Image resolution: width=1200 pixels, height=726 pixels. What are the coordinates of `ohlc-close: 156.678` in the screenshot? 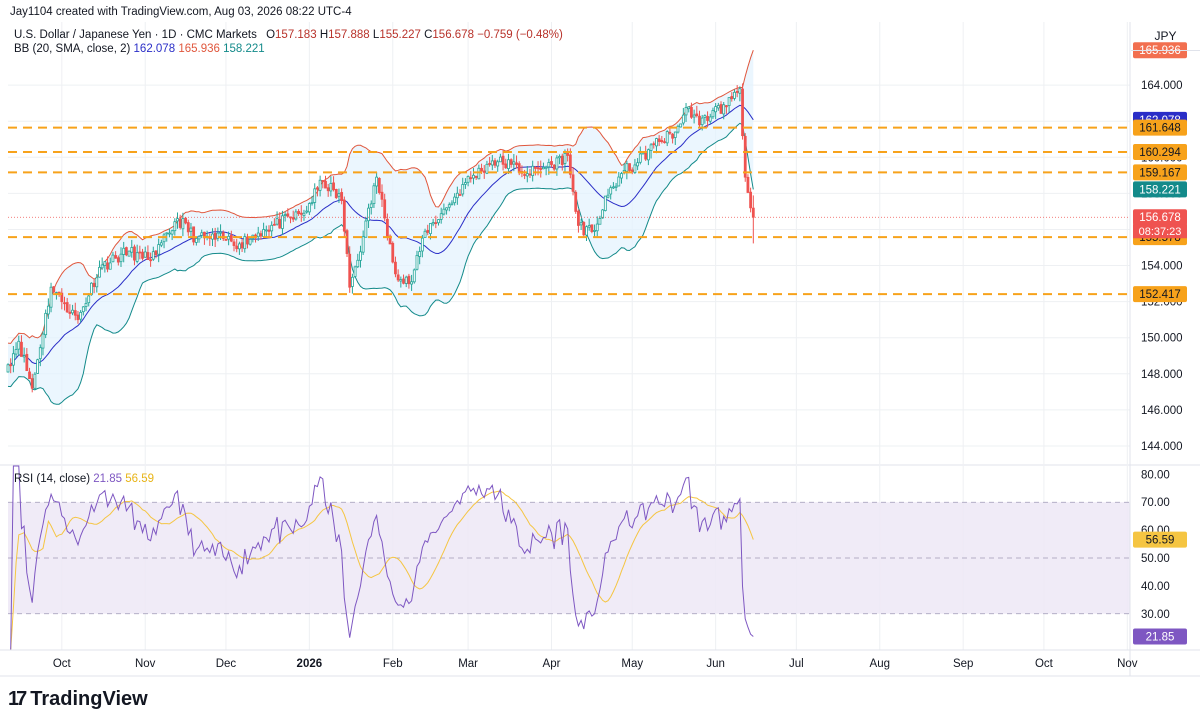 It's located at (453, 35).